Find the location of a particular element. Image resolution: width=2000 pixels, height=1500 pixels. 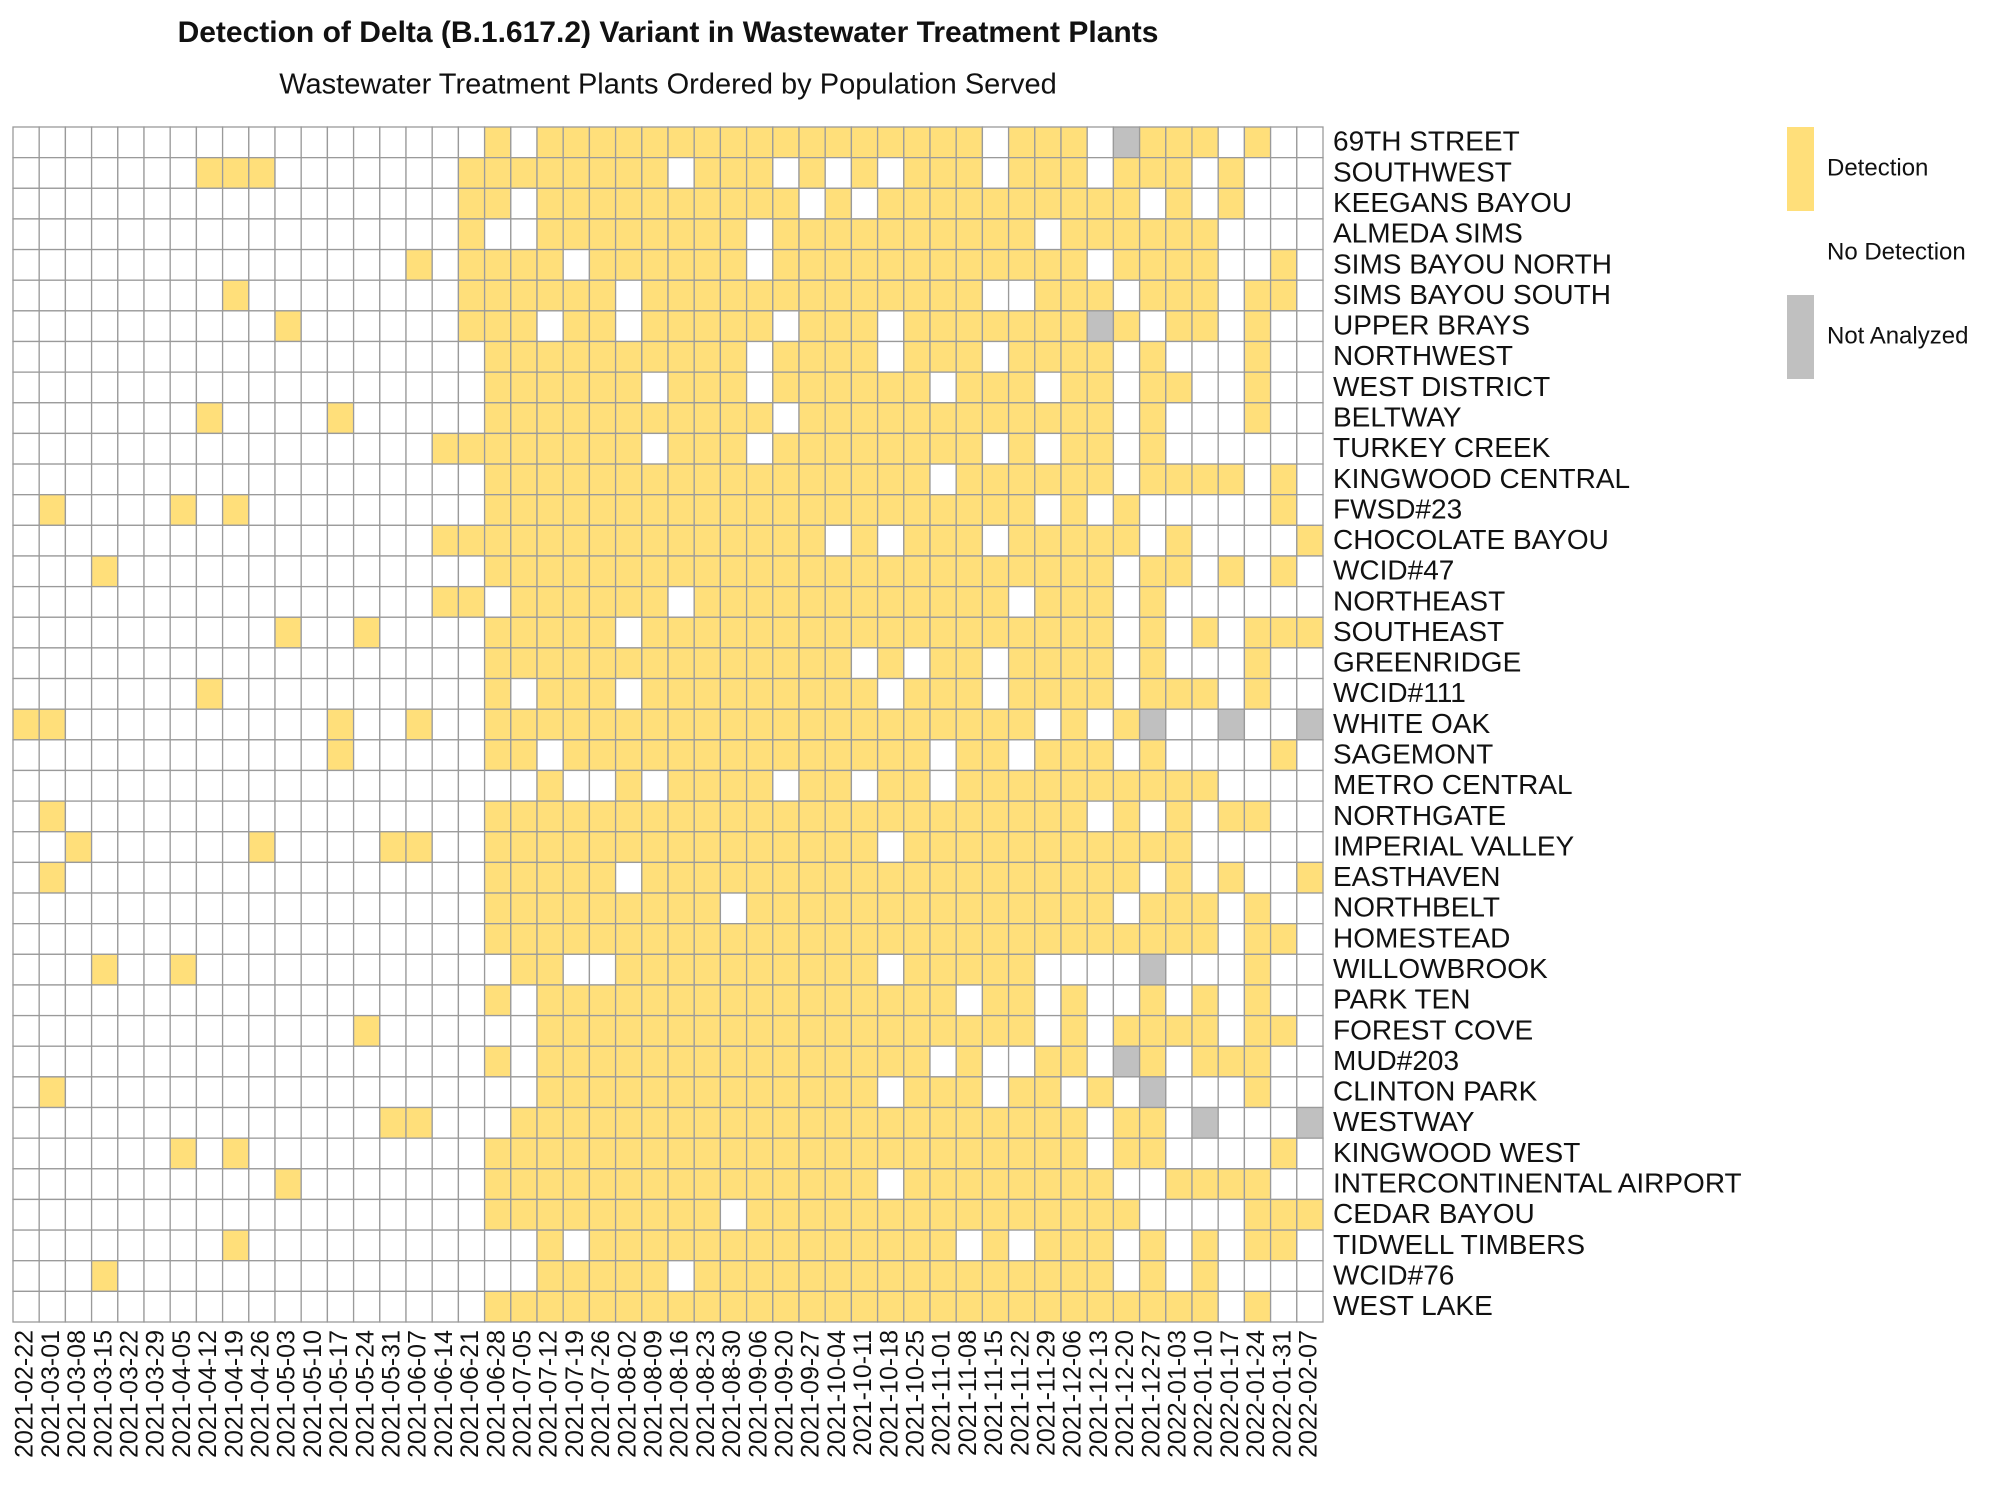

column-label: 2021-09-06 is located at coordinates (758, 1394).